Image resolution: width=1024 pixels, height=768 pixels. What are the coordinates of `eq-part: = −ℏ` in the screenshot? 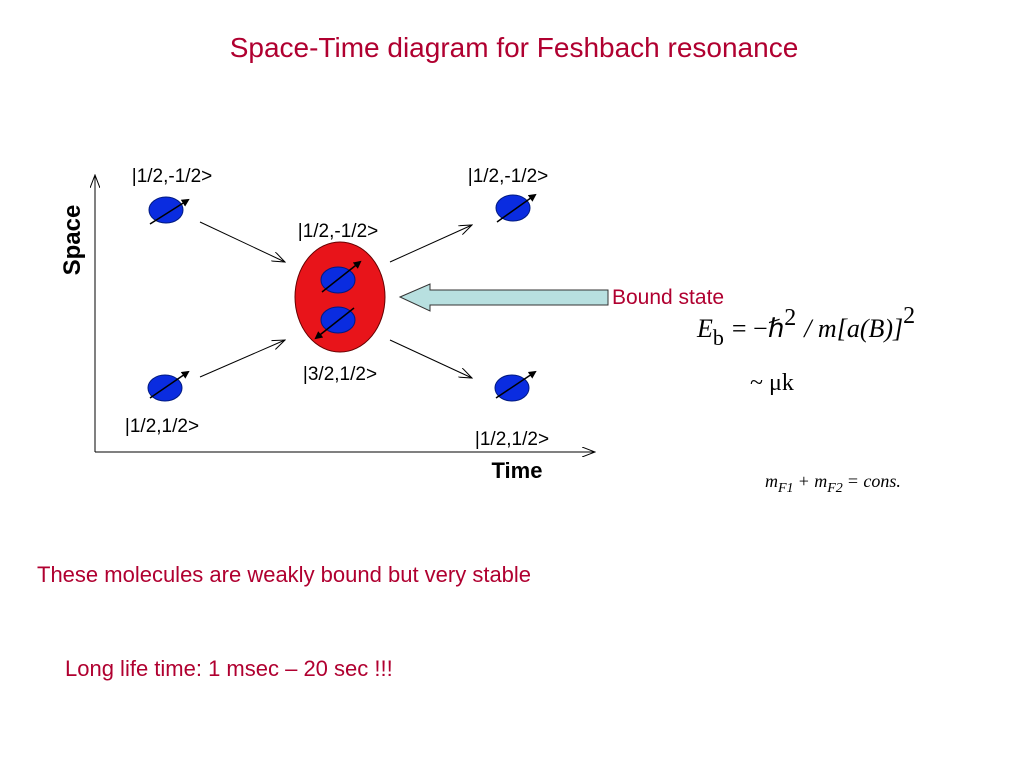 It's located at (758, 328).